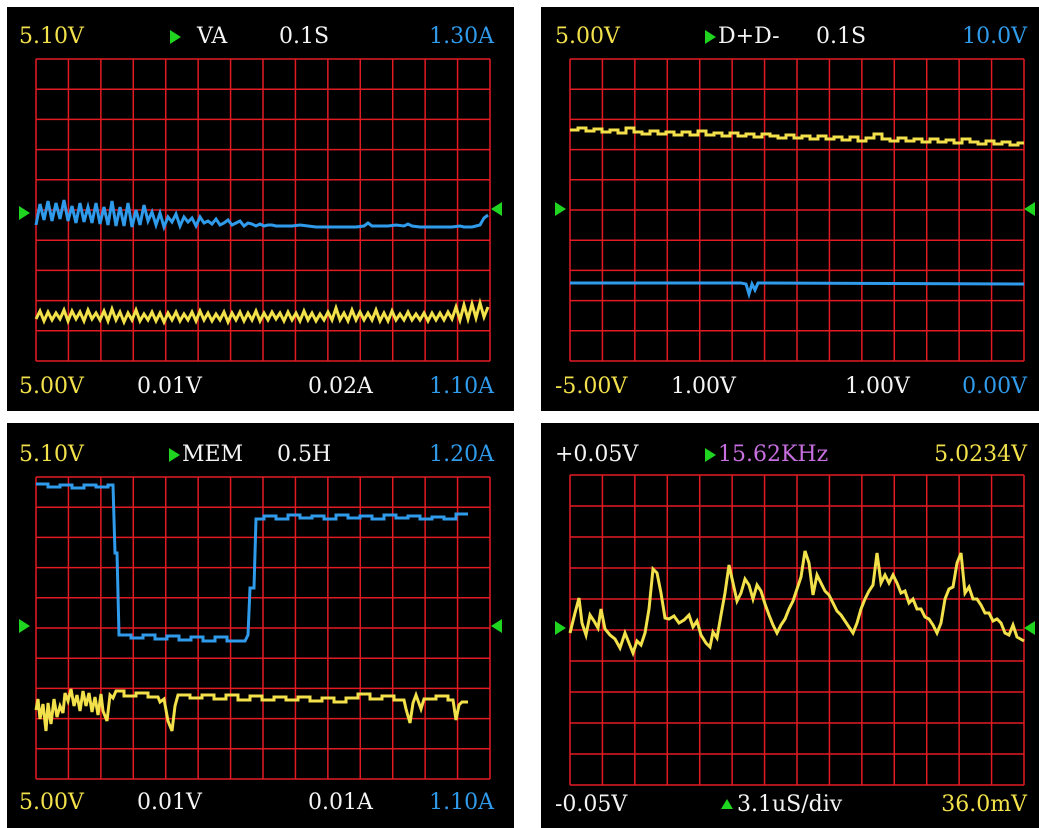  I want to click on dpdm-timebase: 0.1S, so click(841, 36).